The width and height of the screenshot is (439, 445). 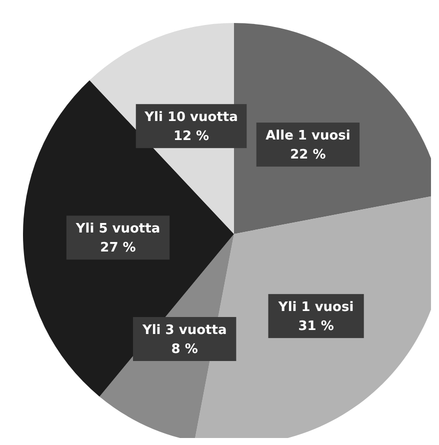 What do you see at coordinates (316, 326) in the screenshot?
I see `data-label: 31 %` at bounding box center [316, 326].